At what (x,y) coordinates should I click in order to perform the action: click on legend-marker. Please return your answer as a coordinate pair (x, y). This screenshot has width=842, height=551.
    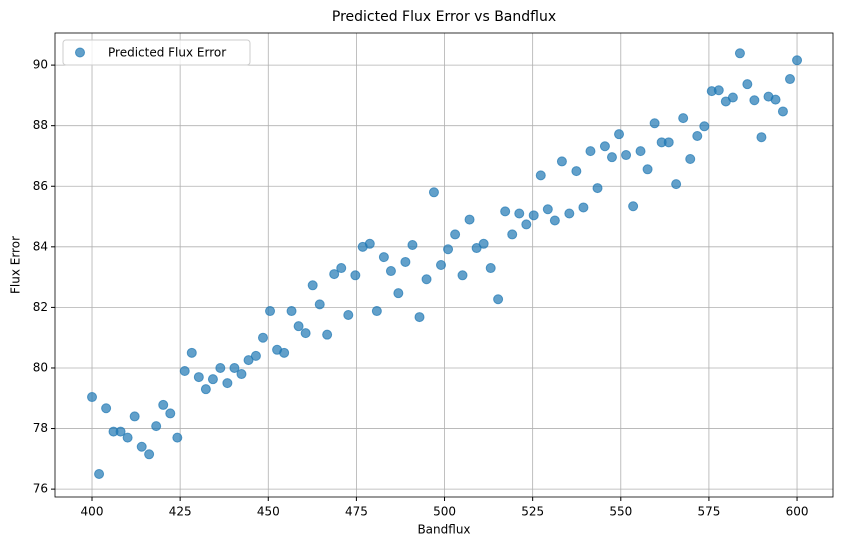
    Looking at the image, I should click on (80, 52).